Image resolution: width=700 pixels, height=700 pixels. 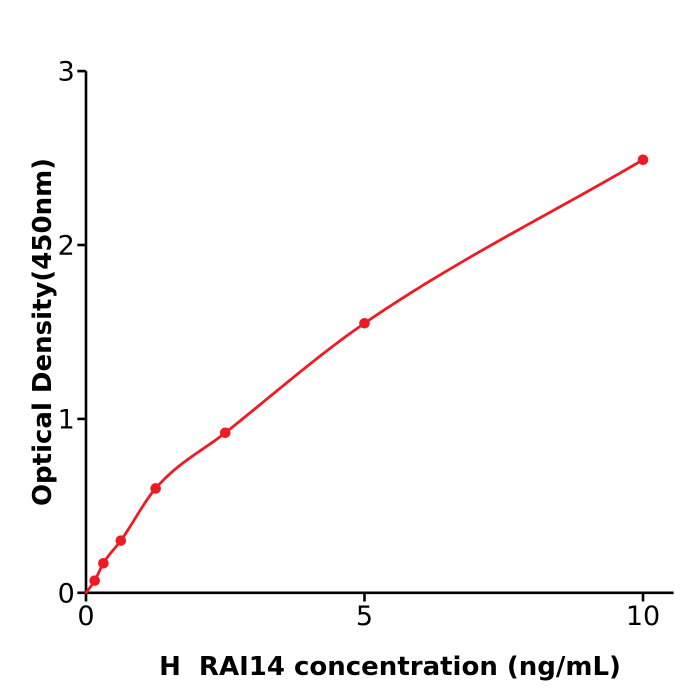 What do you see at coordinates (66, 246) in the screenshot?
I see `y-tick-label: 2` at bounding box center [66, 246].